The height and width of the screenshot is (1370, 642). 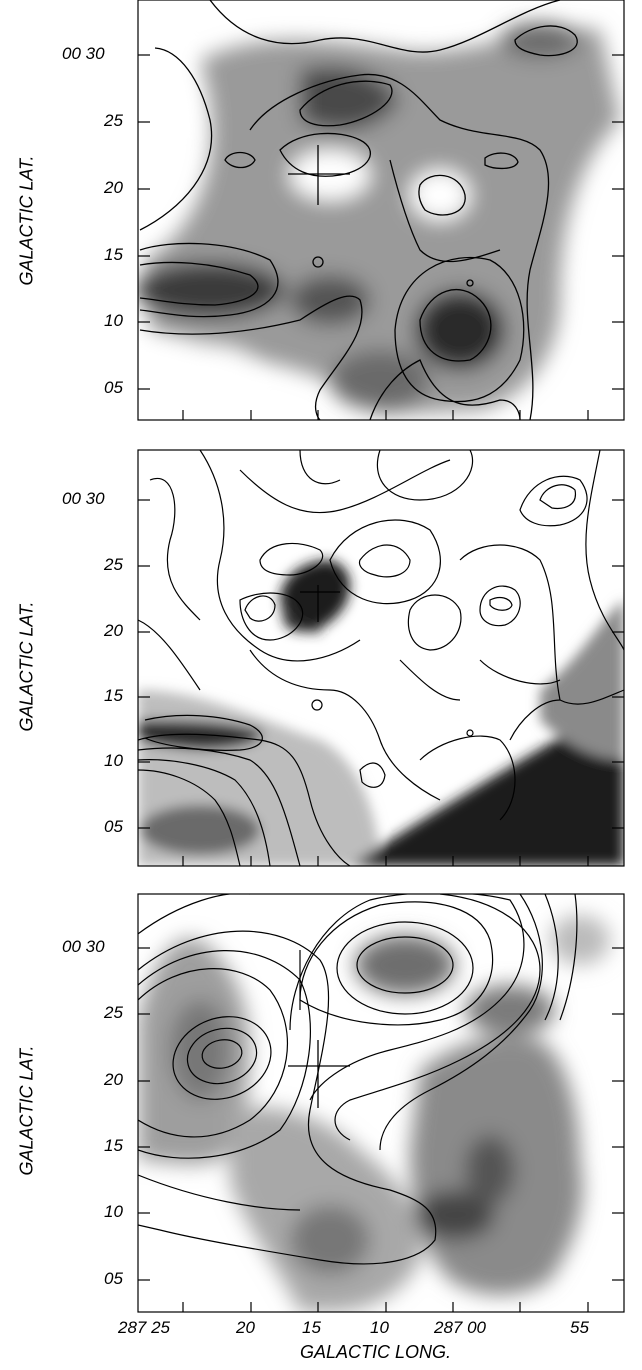 What do you see at coordinates (311, 1327) in the screenshot?
I see `bottom-xtick-2: 15` at bounding box center [311, 1327].